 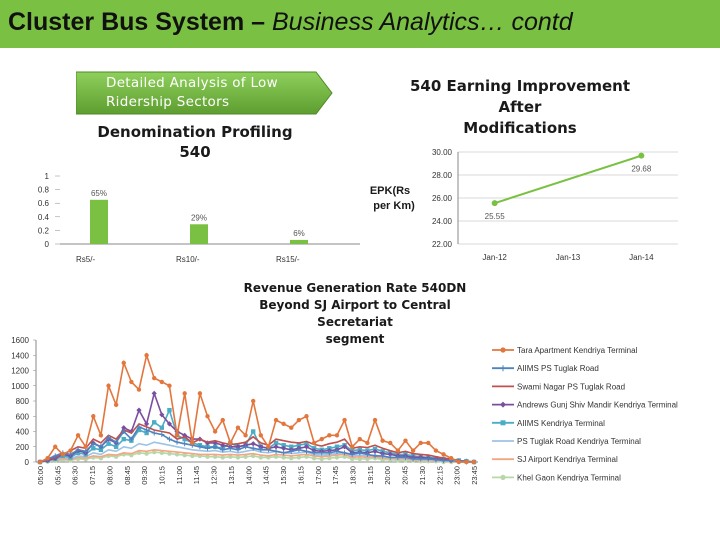 I want to click on x-tick-label: 10:15, so click(x=162, y=475).